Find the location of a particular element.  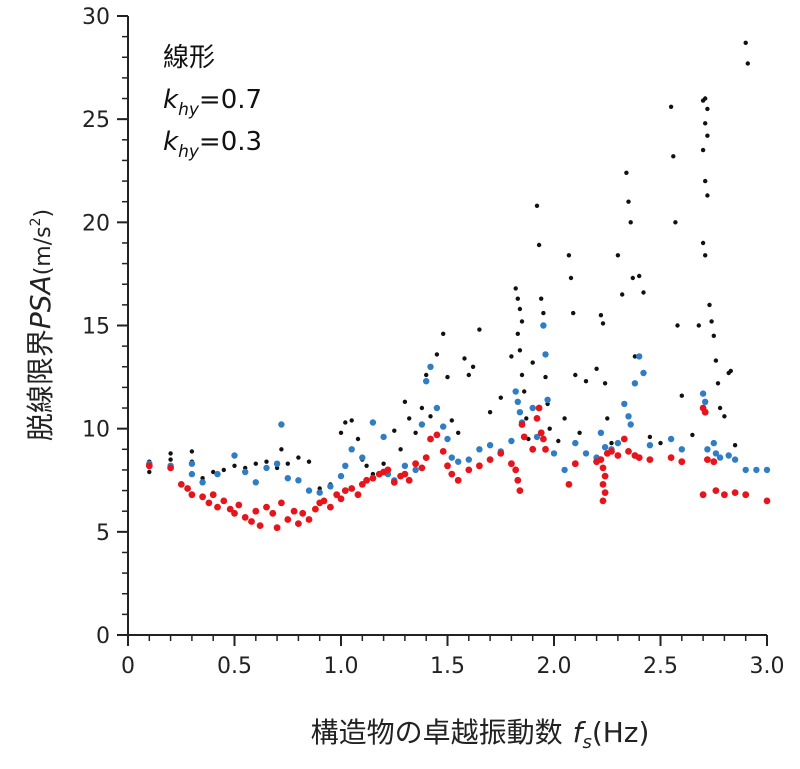

x-tick-label: 1.0 is located at coordinates (341, 666).